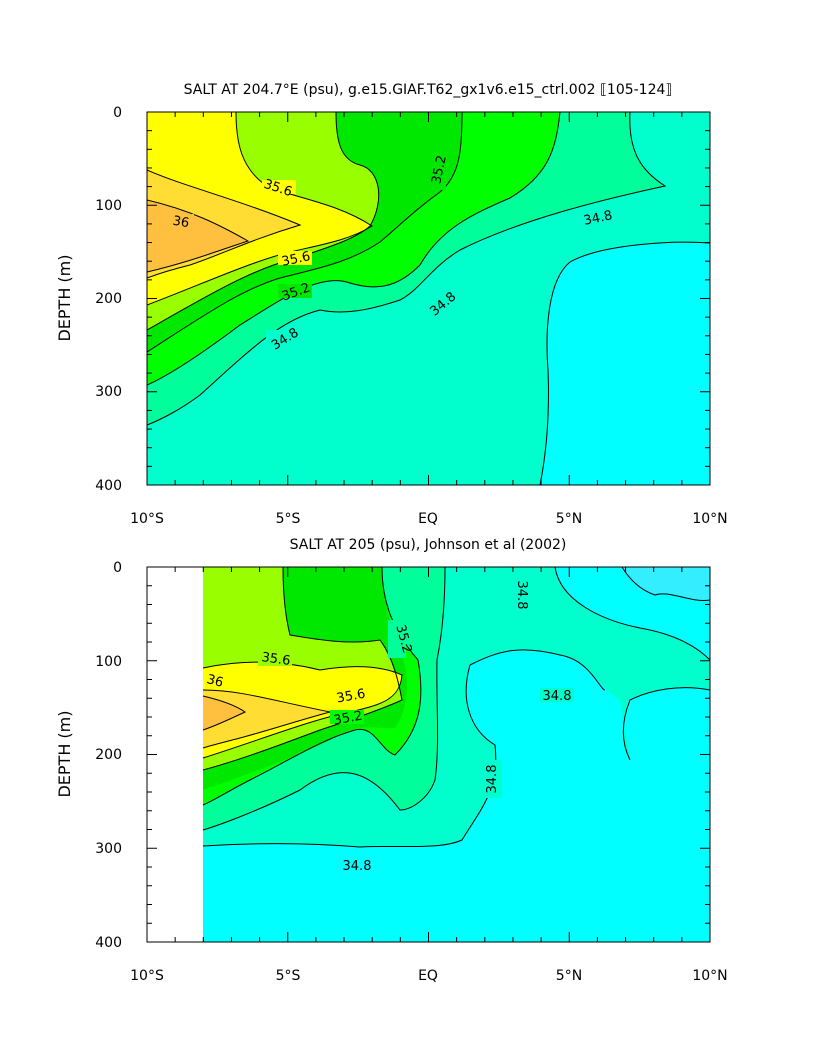 The height and width of the screenshot is (1055, 818). Describe the element at coordinates (108, 849) in the screenshot. I see `bottom-ytick-300: 300` at that location.